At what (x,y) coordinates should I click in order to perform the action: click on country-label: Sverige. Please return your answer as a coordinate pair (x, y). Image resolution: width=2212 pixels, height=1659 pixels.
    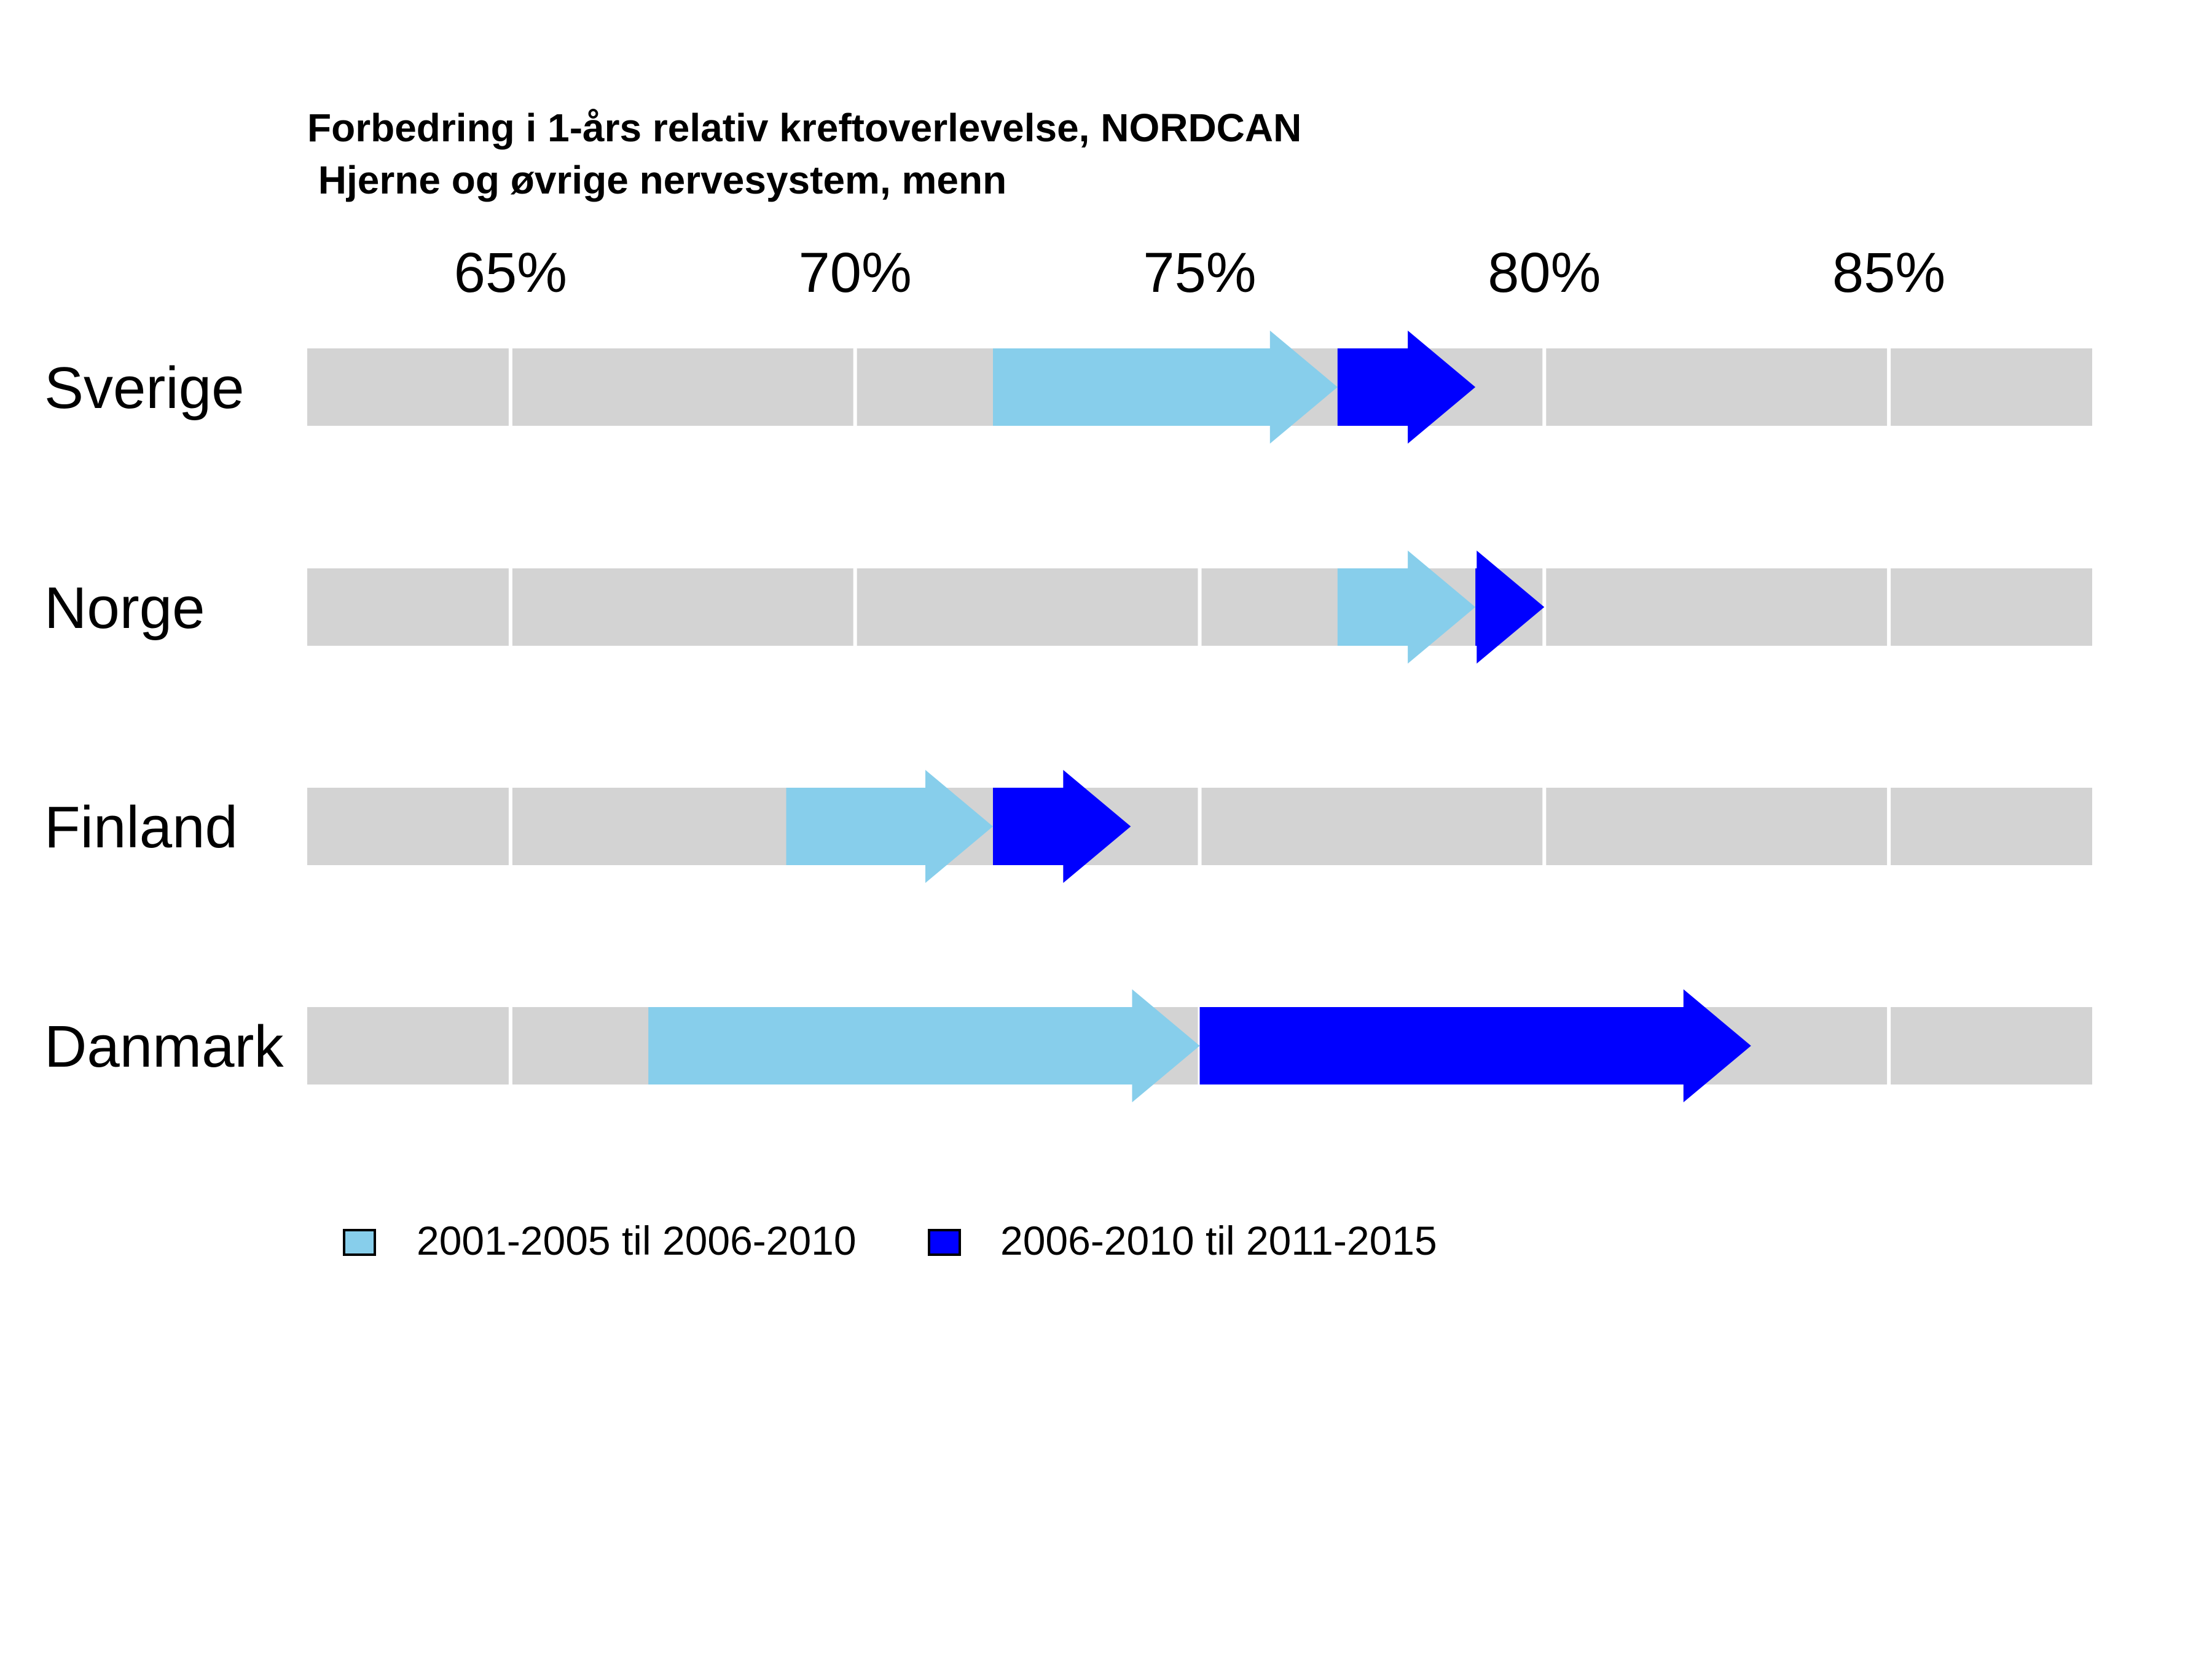
    Looking at the image, I should click on (144, 388).